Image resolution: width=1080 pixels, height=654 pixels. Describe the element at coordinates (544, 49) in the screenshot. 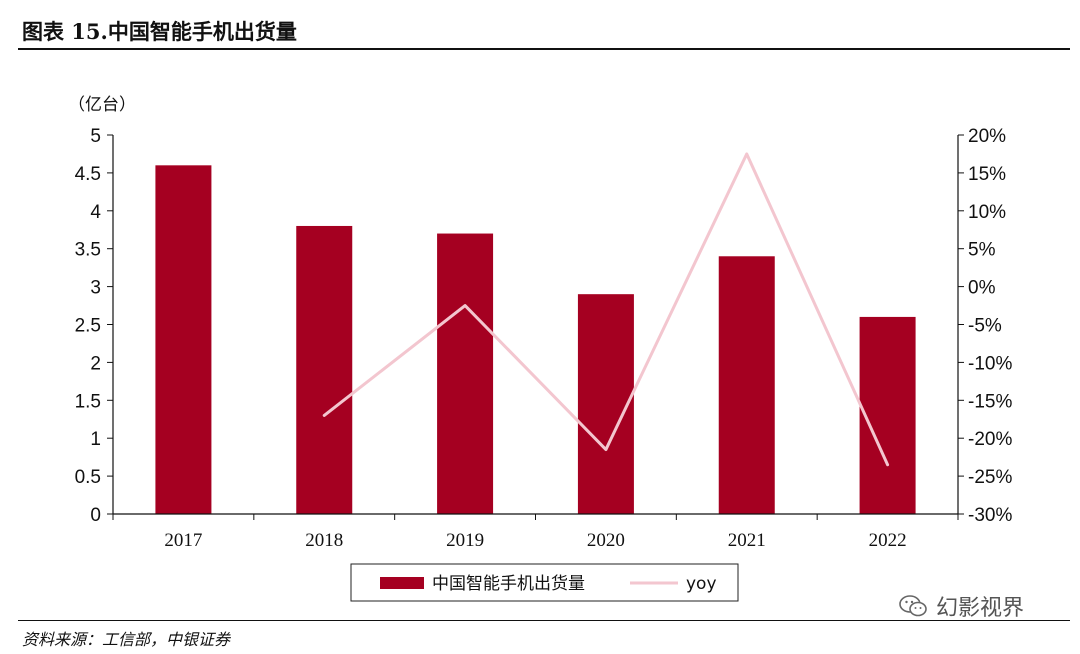

I see `title-rule` at that location.